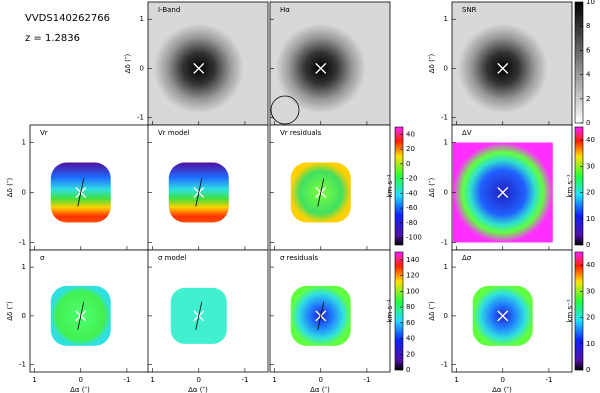  What do you see at coordinates (588, 75) in the screenshot?
I see `colorbar-tick-label: 4` at bounding box center [588, 75].